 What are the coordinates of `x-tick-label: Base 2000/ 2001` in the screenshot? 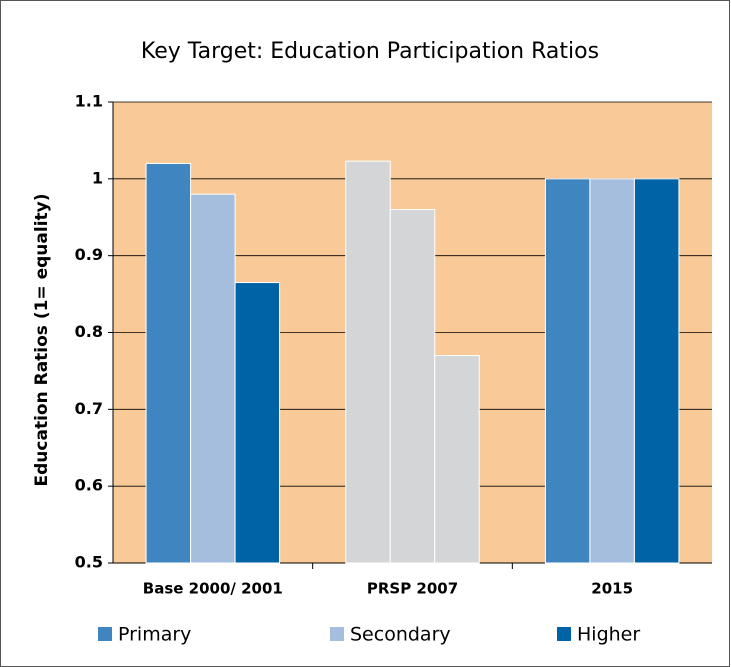 It's located at (213, 589).